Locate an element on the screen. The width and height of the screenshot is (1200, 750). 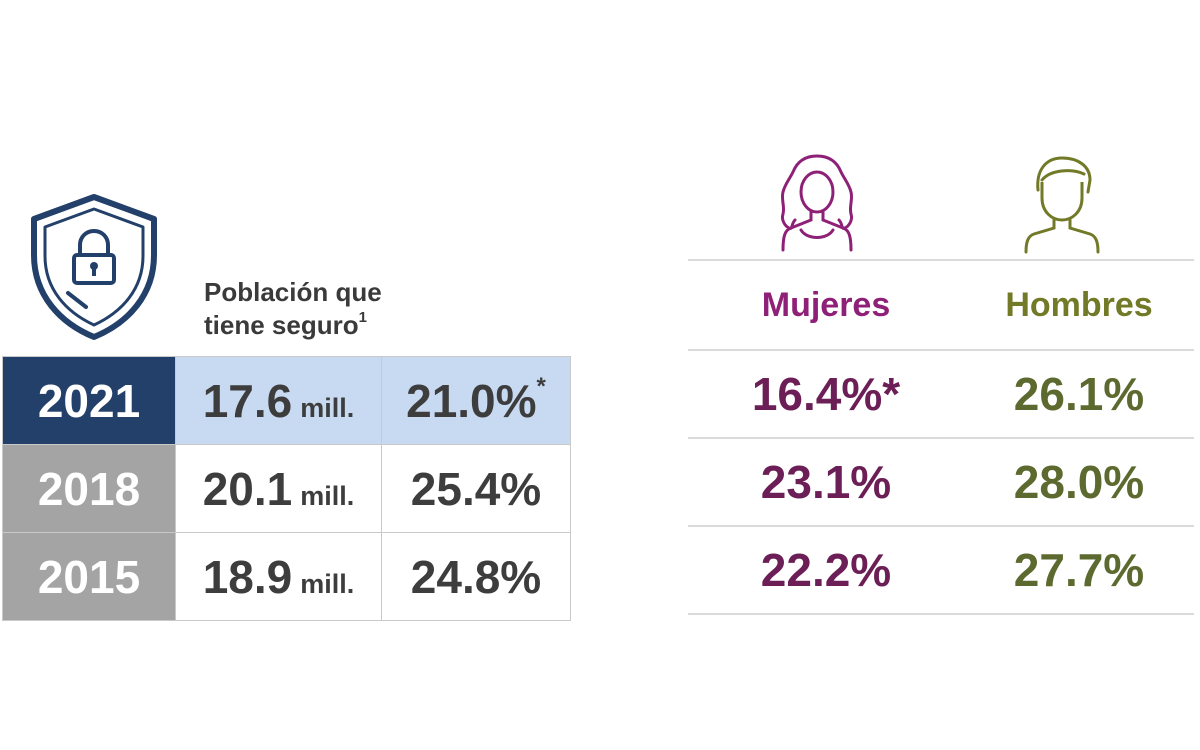
women-value: 22.2% is located at coordinates (826, 570).